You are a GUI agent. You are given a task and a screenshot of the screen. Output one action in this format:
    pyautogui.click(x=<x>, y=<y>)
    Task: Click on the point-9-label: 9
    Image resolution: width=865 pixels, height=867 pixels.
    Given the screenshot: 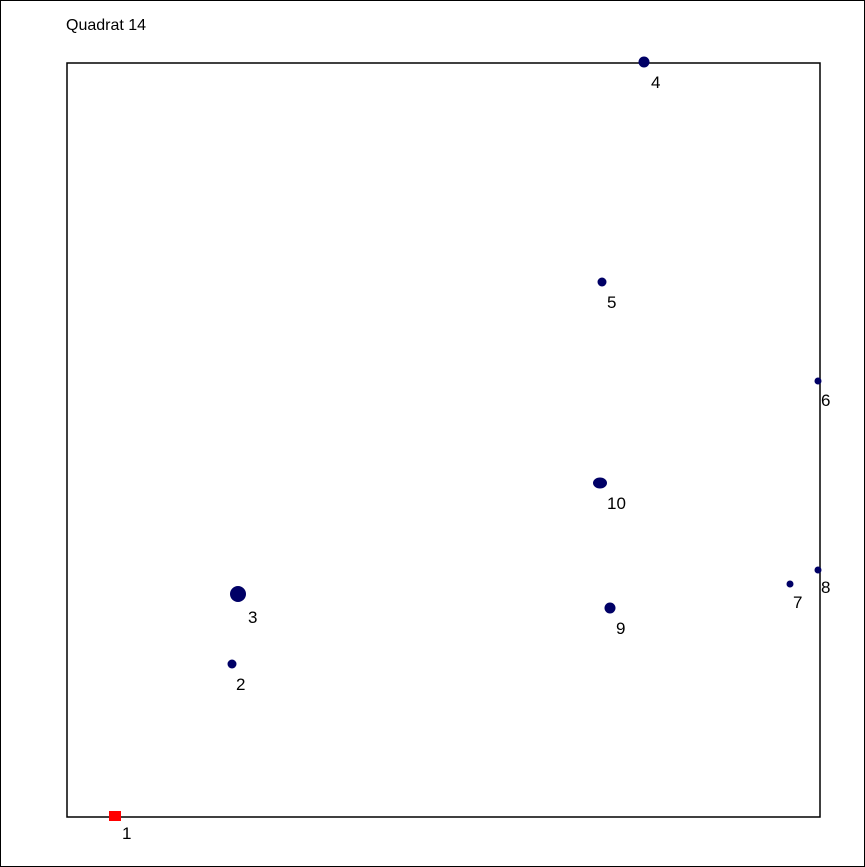 What is the action you would take?
    pyautogui.click(x=620, y=628)
    